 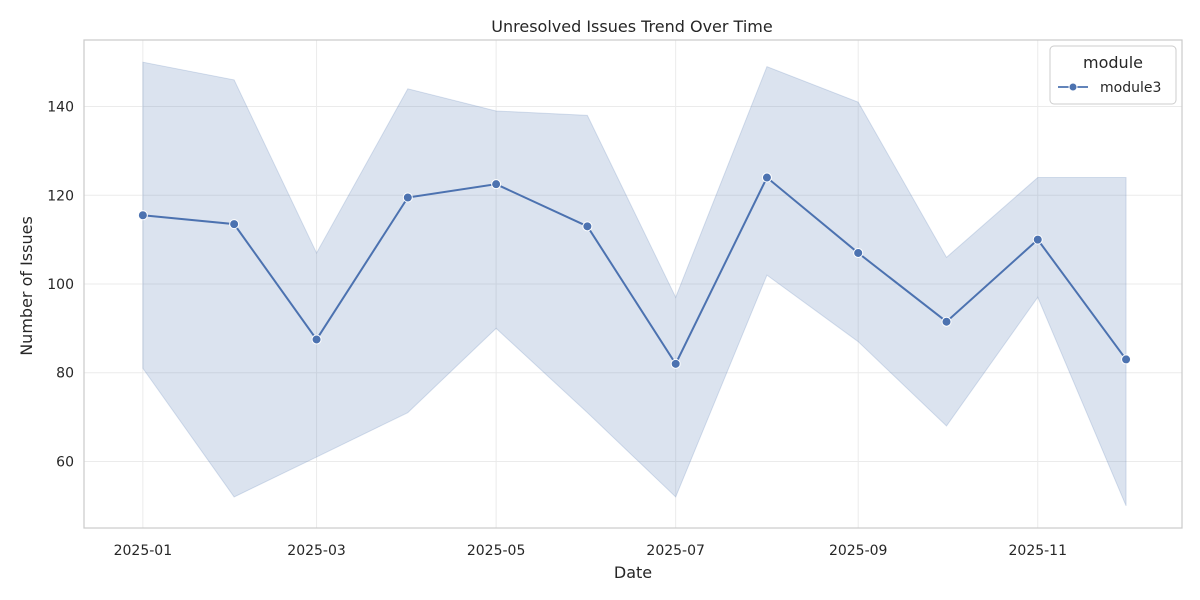 What do you see at coordinates (858, 551) in the screenshot?
I see `x-tick-label: 2025-09` at bounding box center [858, 551].